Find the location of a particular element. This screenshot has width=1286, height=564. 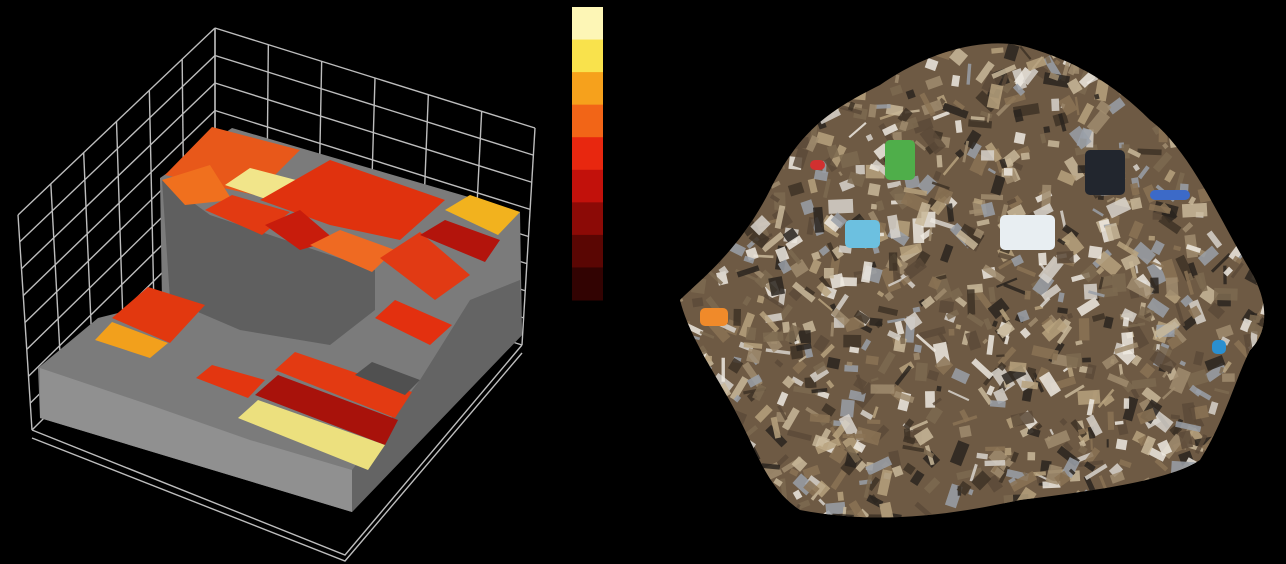

debris-item is located at coordinates (862, 234).